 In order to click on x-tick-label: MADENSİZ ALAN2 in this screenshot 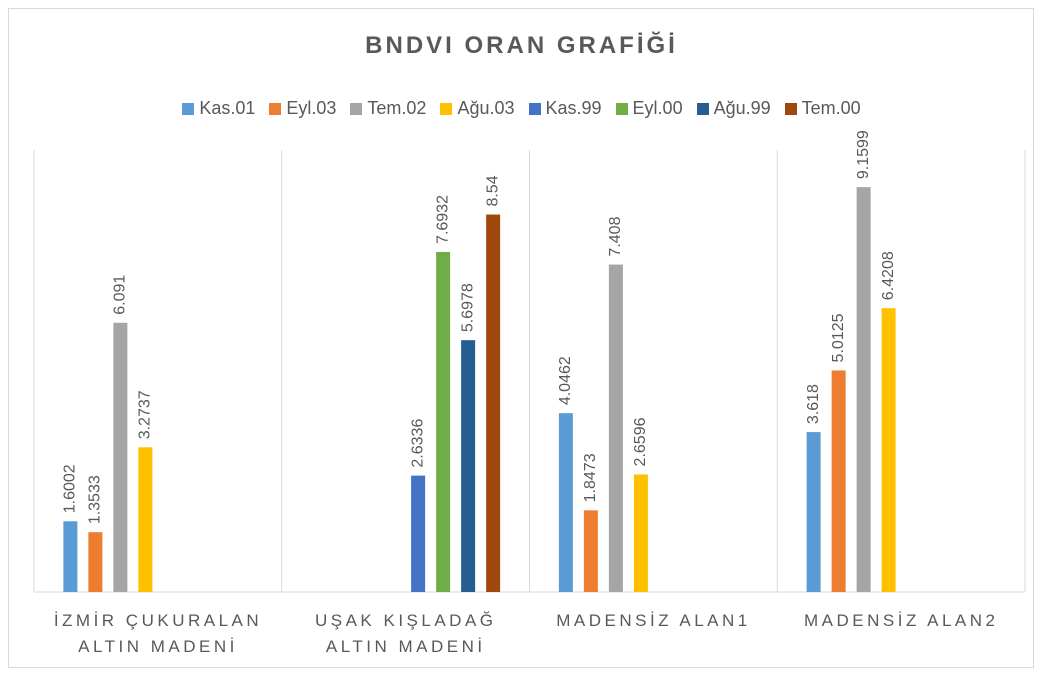, I will do `click(901, 620)`.